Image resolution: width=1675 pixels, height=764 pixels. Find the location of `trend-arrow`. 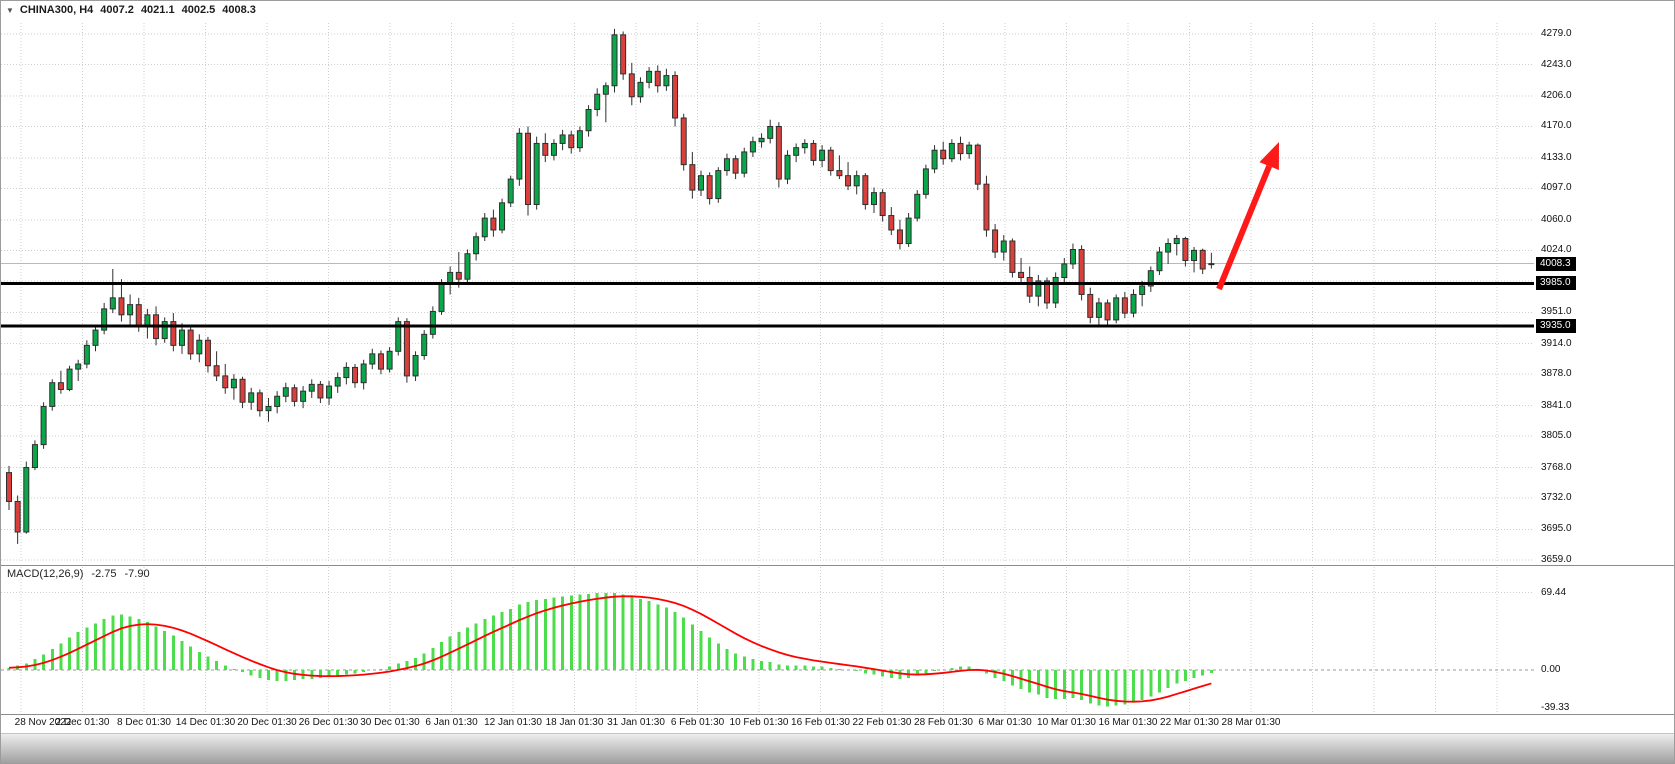

trend-arrow is located at coordinates (1247, 216).